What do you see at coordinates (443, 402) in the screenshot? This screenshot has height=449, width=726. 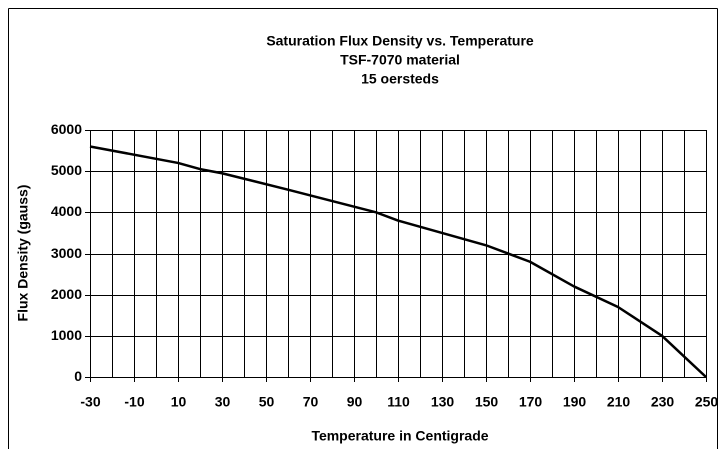 I see `x-tick-label: 130` at bounding box center [443, 402].